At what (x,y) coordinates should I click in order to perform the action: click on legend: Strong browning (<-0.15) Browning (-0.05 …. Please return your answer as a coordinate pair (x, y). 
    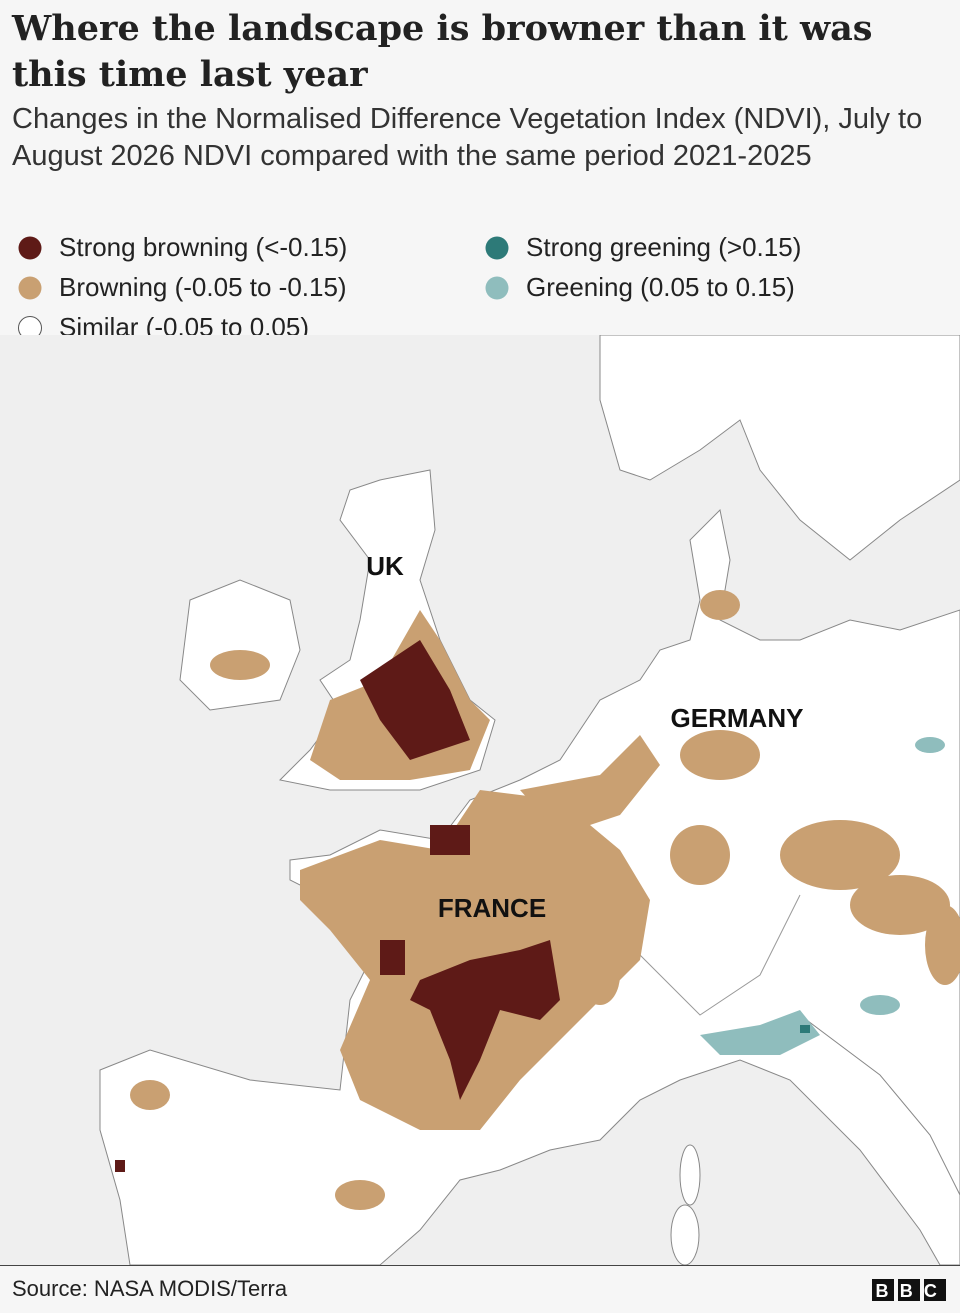
    Looking at the image, I should click on (409, 286).